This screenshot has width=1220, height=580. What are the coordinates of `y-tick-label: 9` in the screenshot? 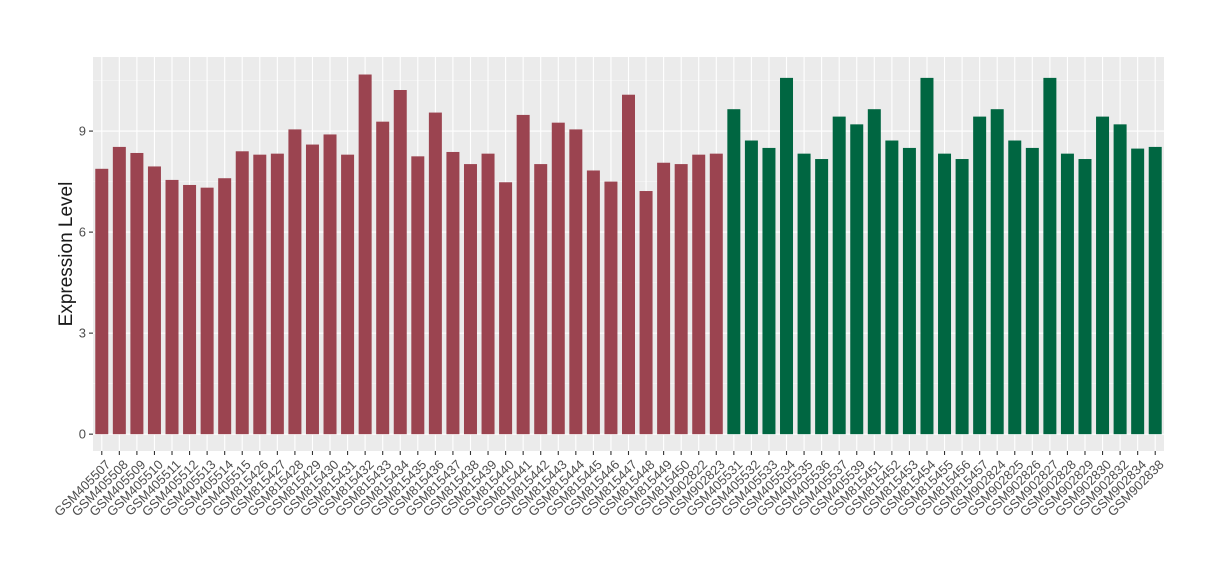 It's located at (82, 131).